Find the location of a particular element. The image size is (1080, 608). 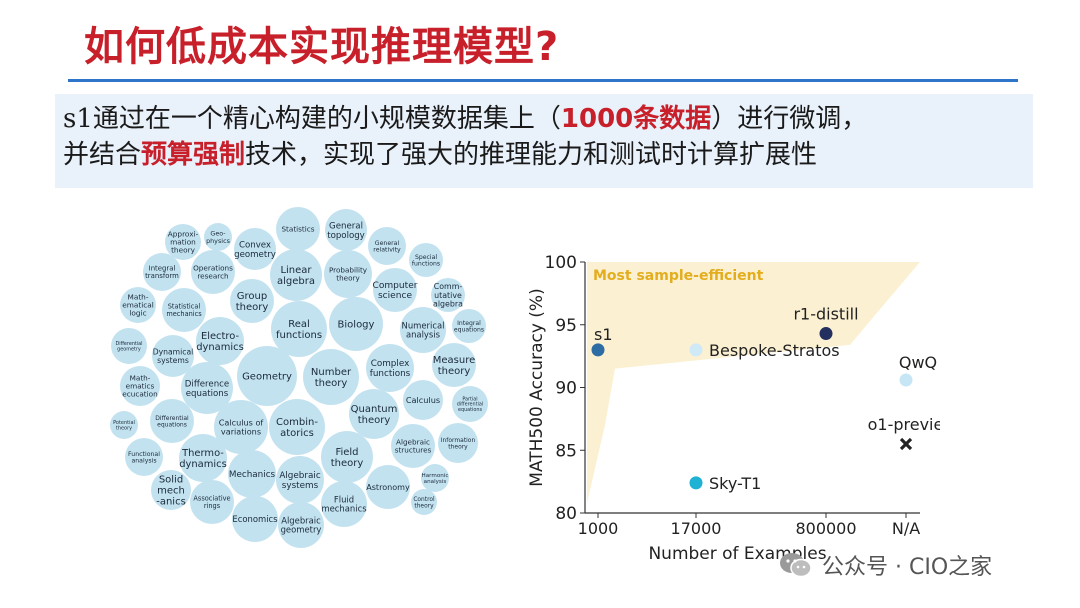

topic-bubble-label: Functional analysis is located at coordinates (144, 458).